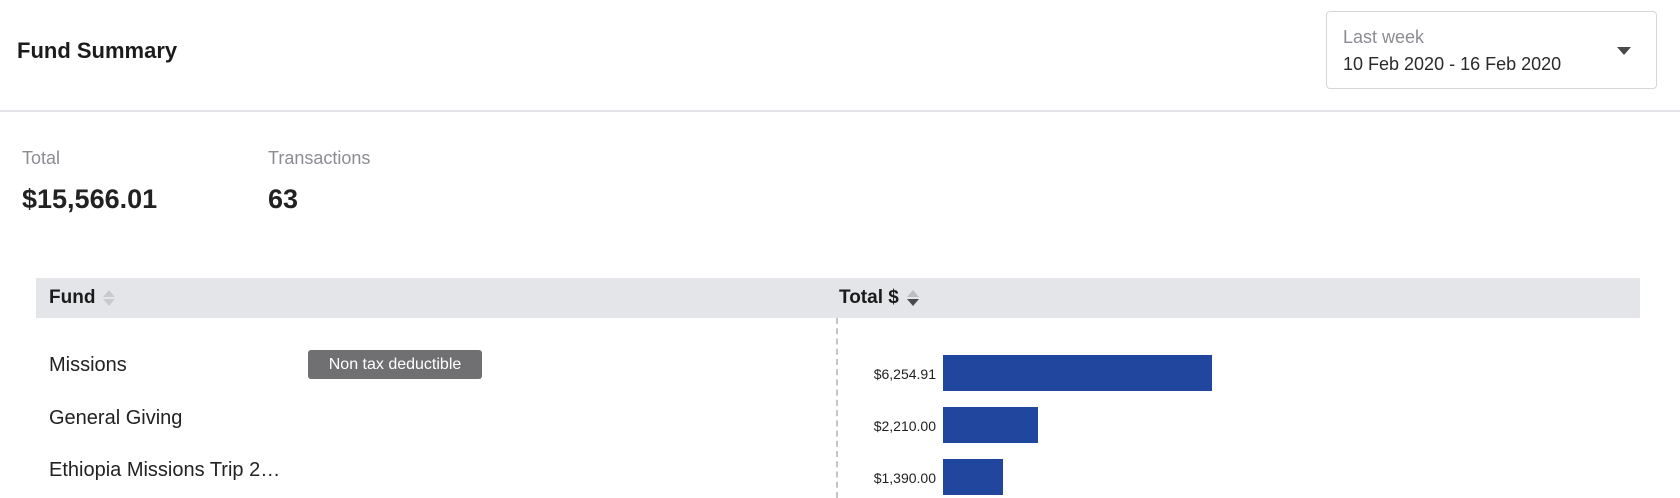  Describe the element at coordinates (869, 297) in the screenshot. I see `column-header-total-label: Total $` at that location.